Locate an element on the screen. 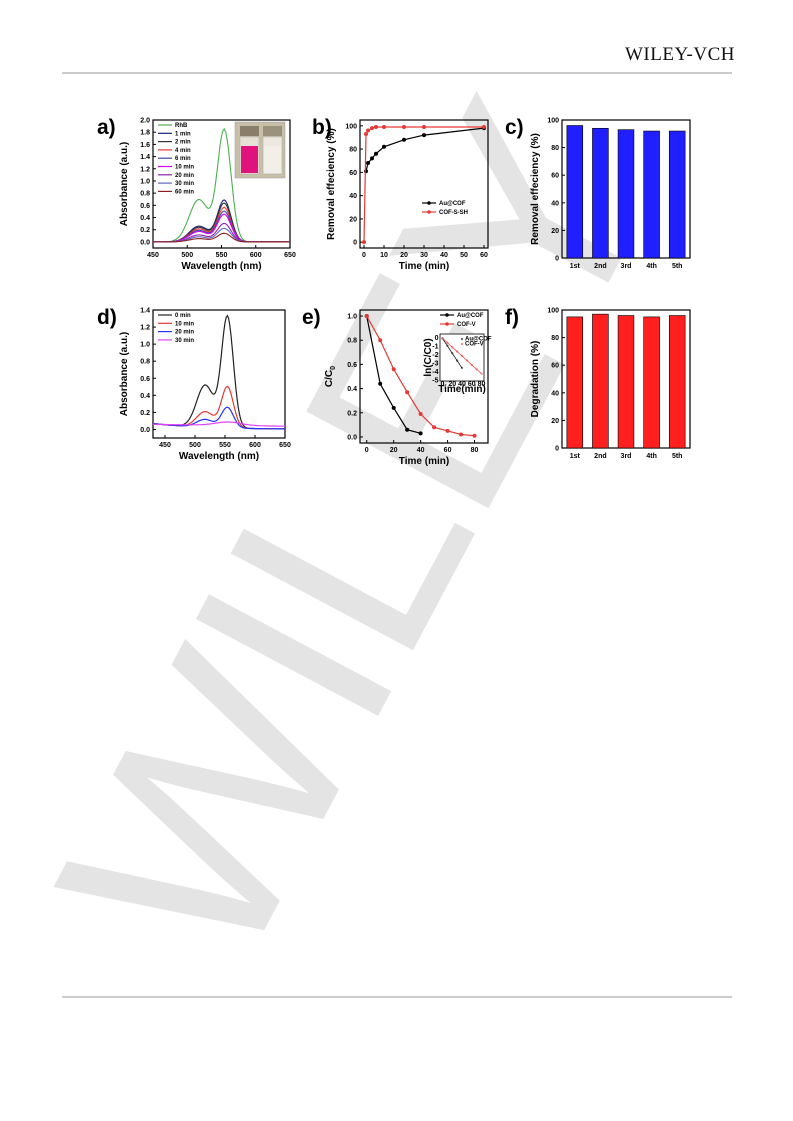 The width and height of the screenshot is (793, 1121). x-axis-label: Wavelength (nm) is located at coordinates (219, 456).